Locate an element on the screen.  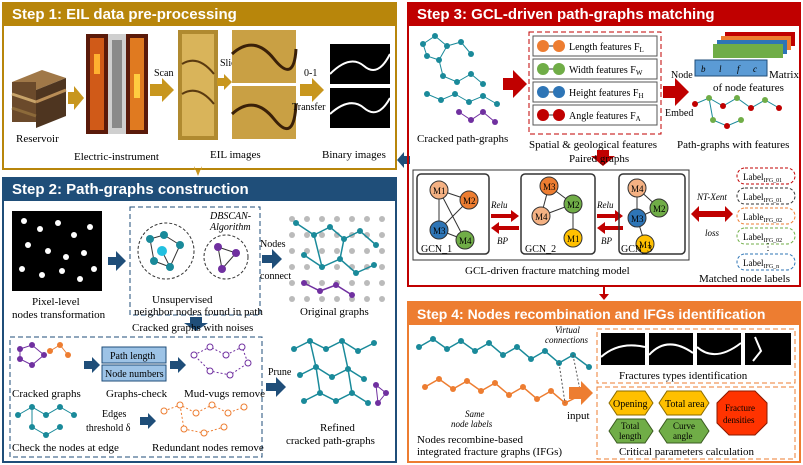
ntxent-label-1: NT-Xent is located at coordinates (711, 197).